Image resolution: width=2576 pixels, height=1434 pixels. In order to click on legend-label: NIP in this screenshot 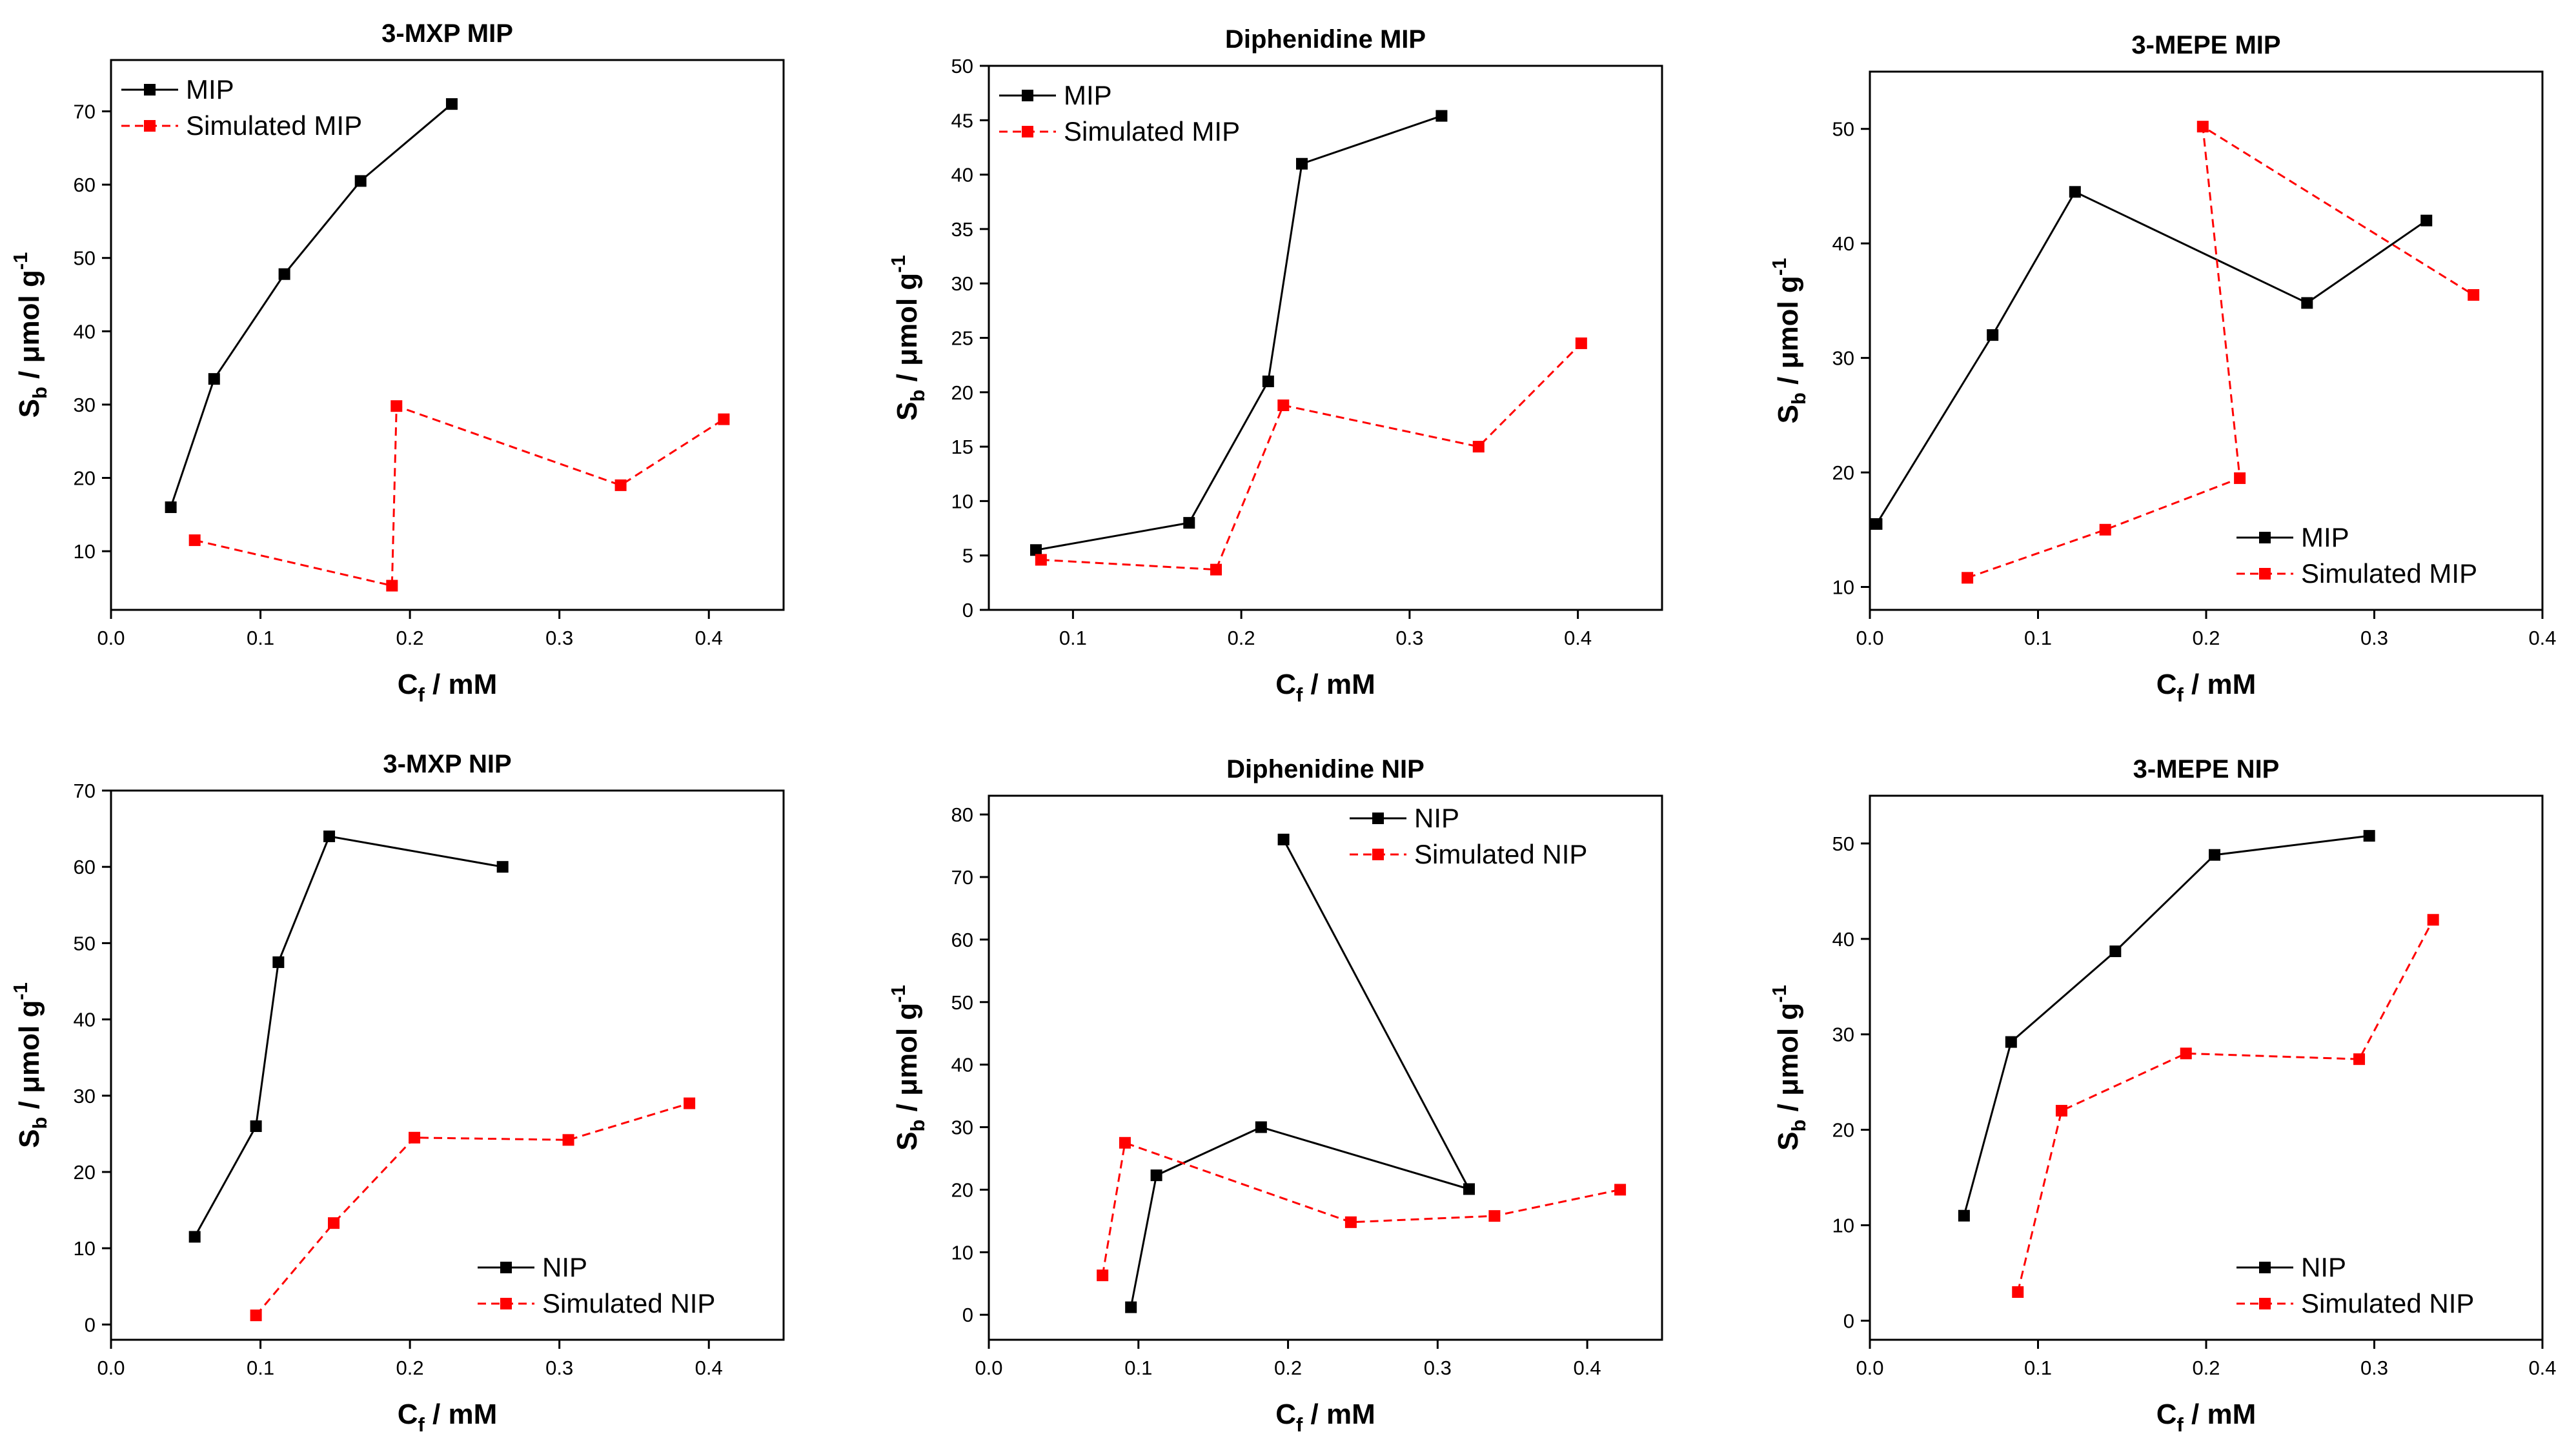, I will do `click(2323, 1267)`.